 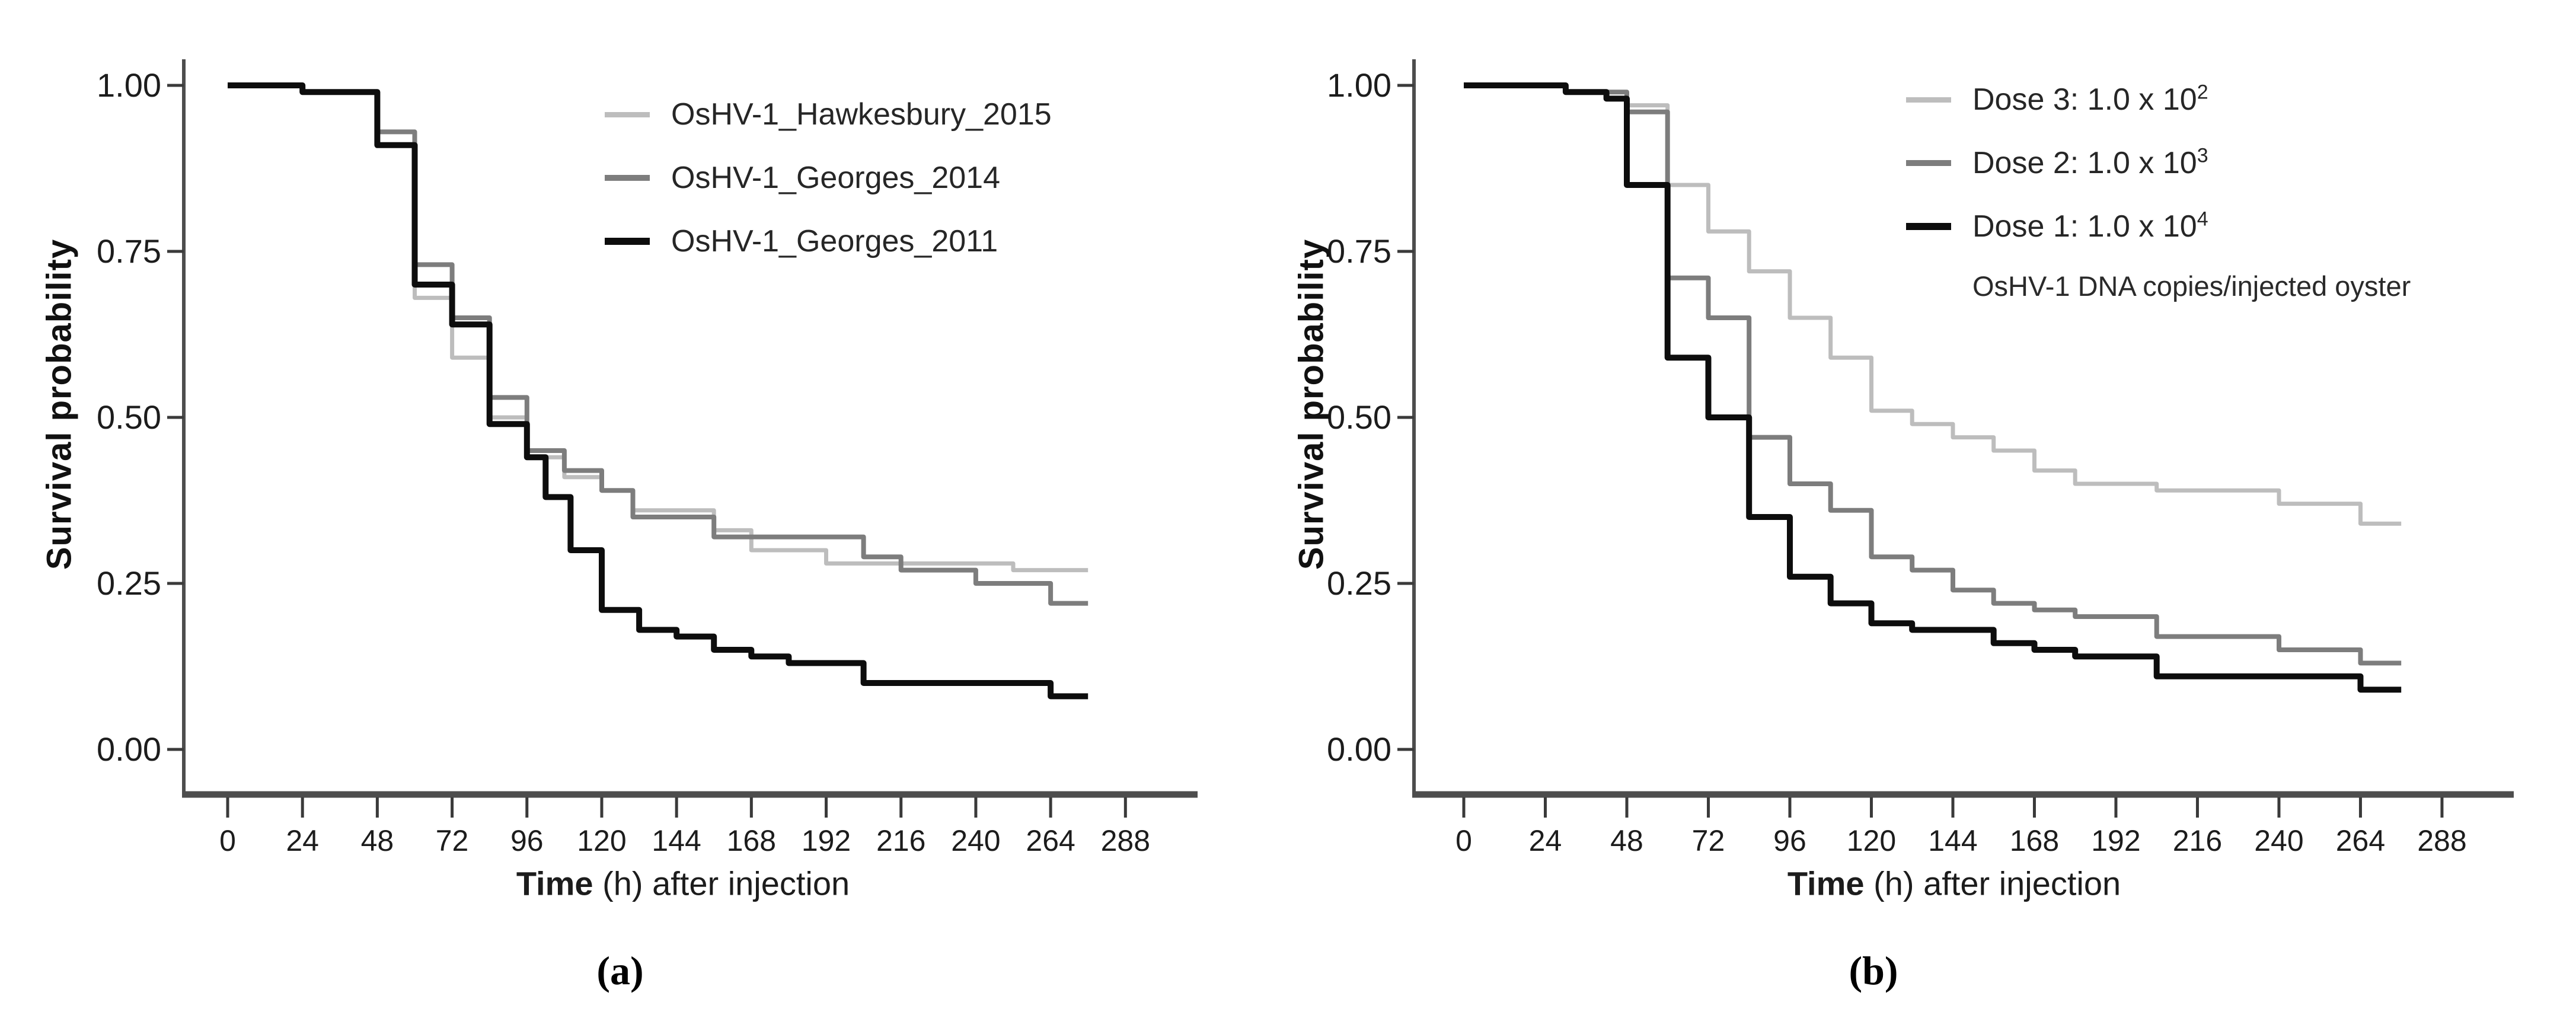 What do you see at coordinates (2202, 92) in the screenshot?
I see `legend-label-exponent: 2` at bounding box center [2202, 92].